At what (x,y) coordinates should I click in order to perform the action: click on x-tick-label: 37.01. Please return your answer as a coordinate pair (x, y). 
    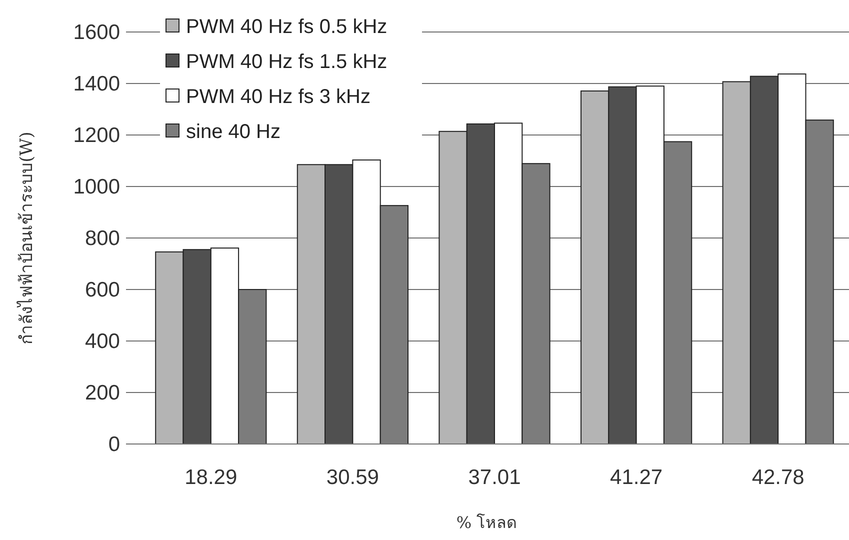
    Looking at the image, I should click on (494, 477).